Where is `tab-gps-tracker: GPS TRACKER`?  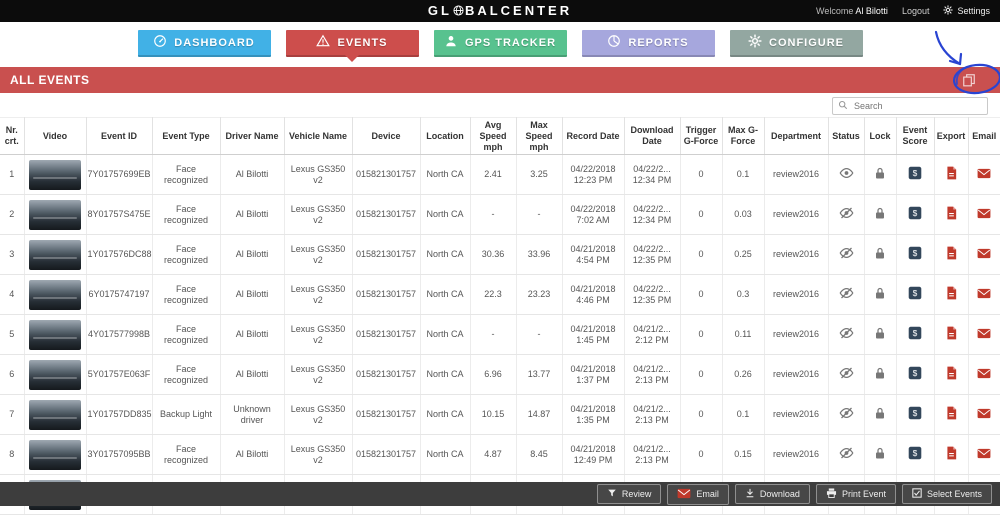 tab-gps-tracker: GPS TRACKER is located at coordinates (500, 43).